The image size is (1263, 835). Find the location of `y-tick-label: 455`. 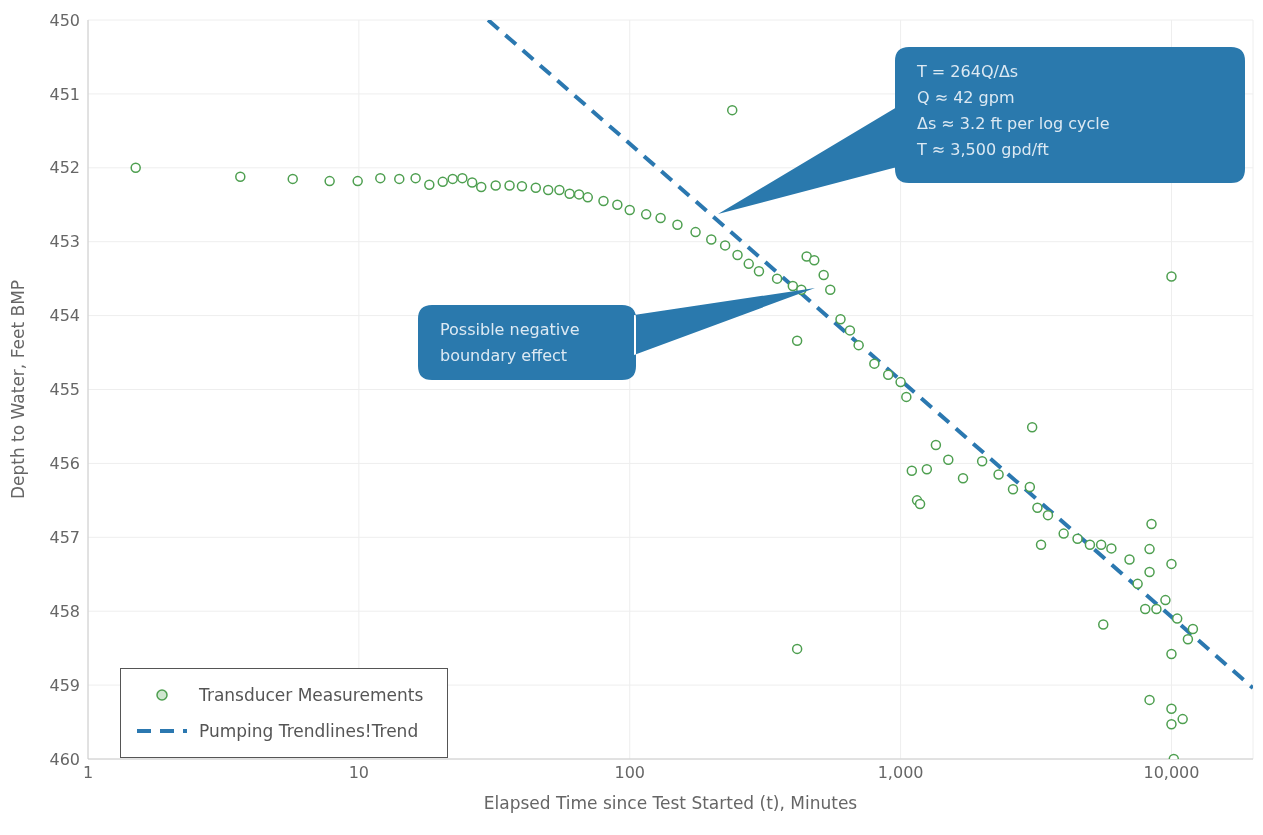

y-tick-label: 455 is located at coordinates (64, 390).